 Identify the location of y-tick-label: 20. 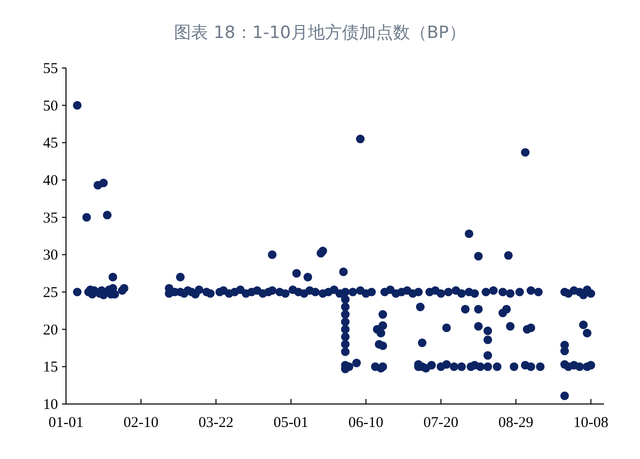
(50, 330).